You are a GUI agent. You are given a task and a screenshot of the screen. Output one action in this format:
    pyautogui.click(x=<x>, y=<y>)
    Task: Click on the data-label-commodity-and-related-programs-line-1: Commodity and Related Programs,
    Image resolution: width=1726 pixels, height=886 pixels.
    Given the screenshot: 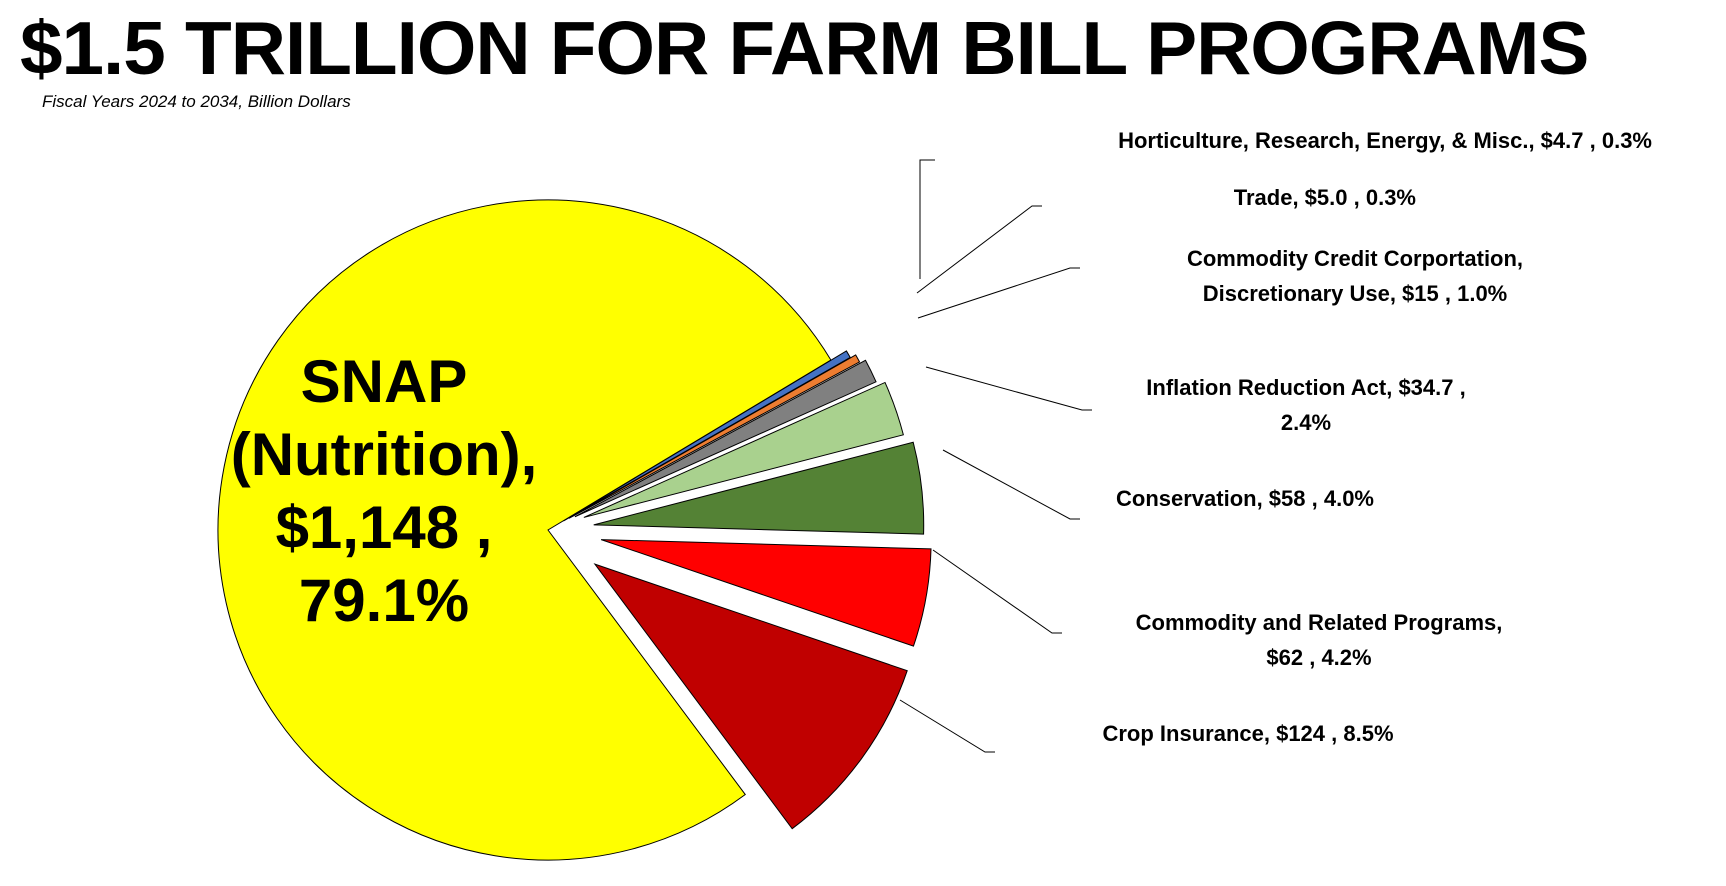 What is the action you would take?
    pyautogui.click(x=1319, y=622)
    